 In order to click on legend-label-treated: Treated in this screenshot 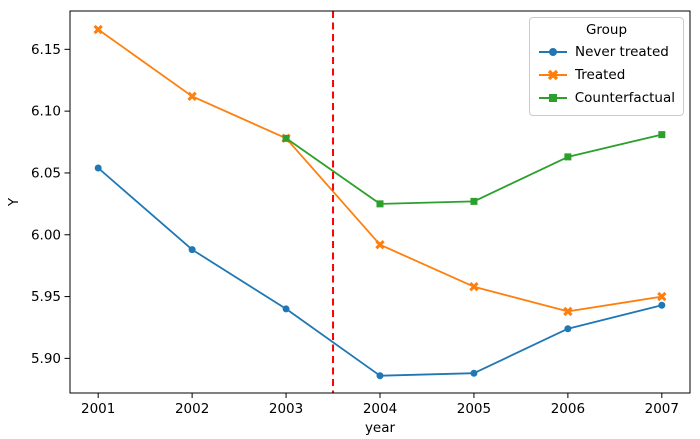, I will do `click(600, 74)`.